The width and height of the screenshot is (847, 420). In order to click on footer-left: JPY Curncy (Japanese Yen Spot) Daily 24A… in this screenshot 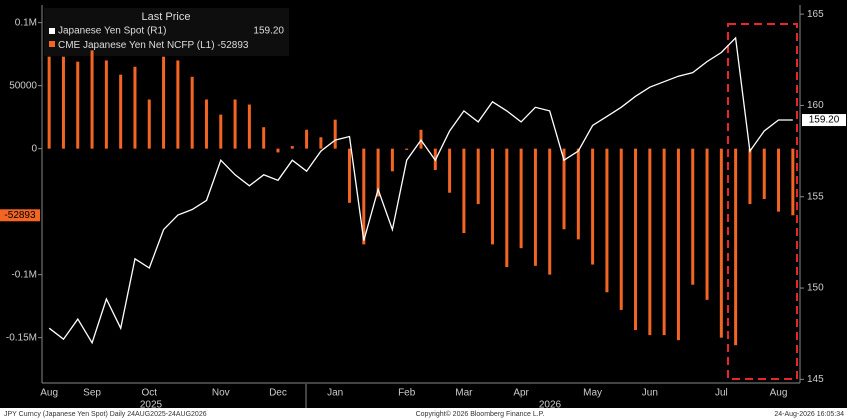, I will do `click(105, 414)`.